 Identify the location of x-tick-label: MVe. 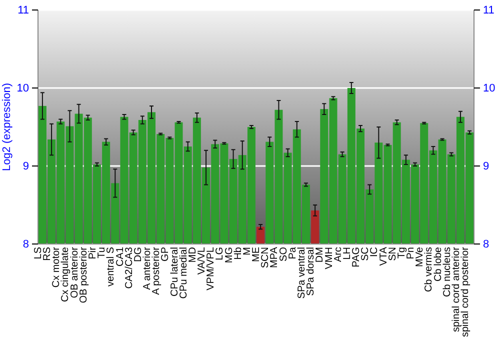
(420, 257).